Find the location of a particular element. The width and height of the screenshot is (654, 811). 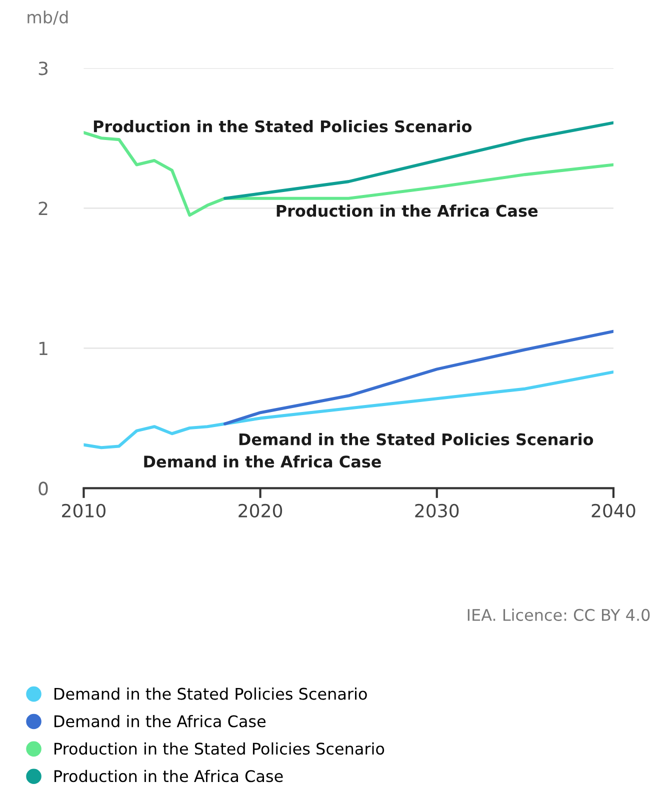

legend-label: Demand in the Stated Policies Scenario is located at coordinates (210, 694).